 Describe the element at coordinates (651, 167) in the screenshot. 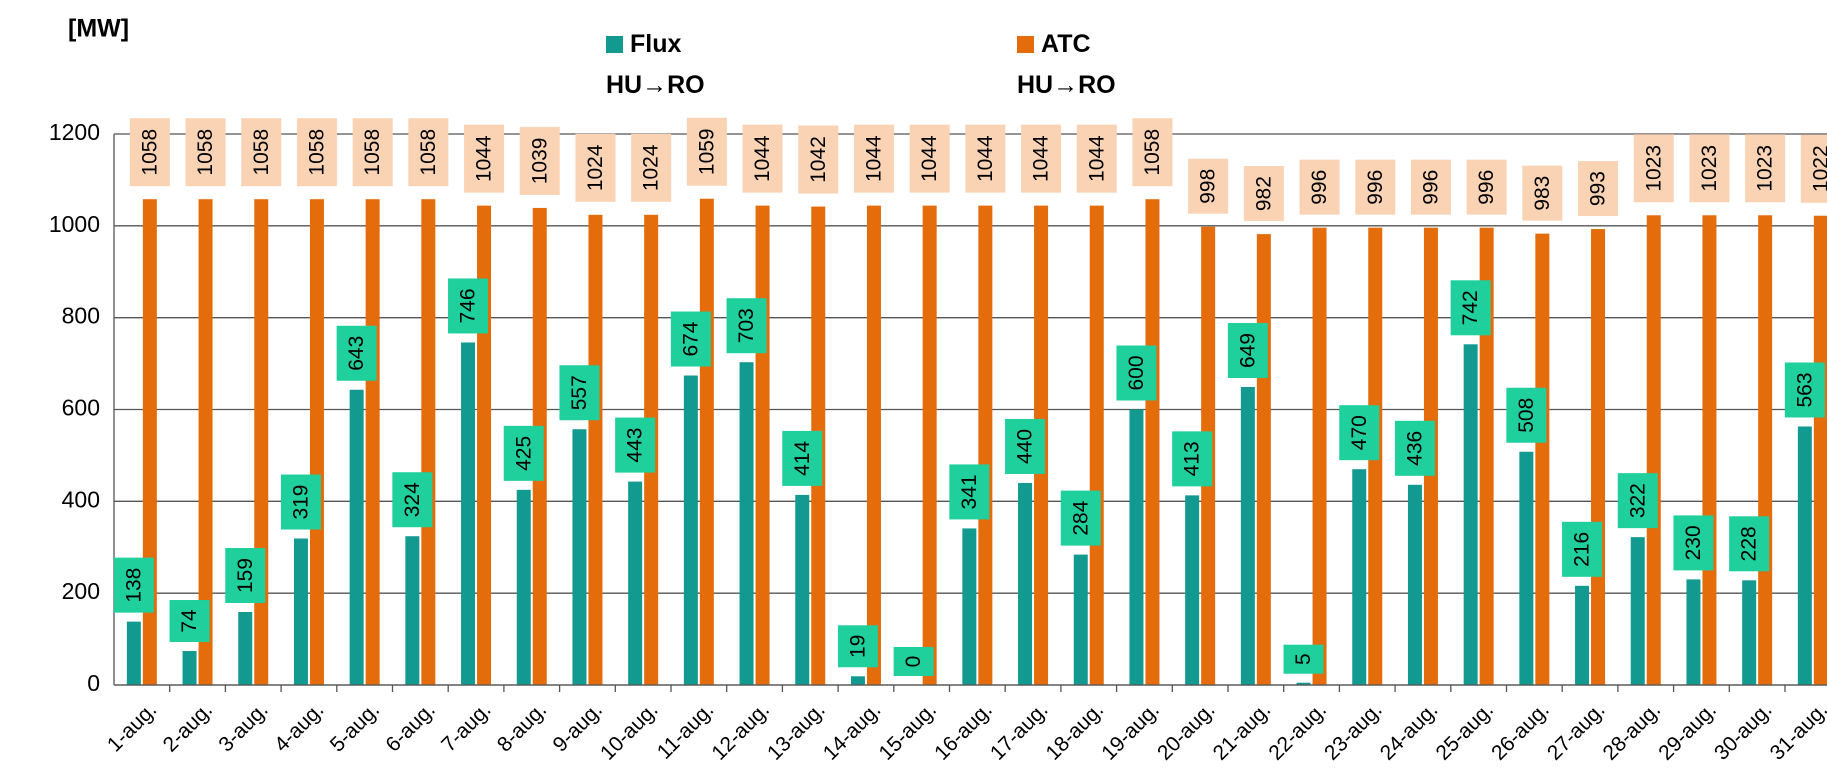

I see `data-label: 1024` at that location.